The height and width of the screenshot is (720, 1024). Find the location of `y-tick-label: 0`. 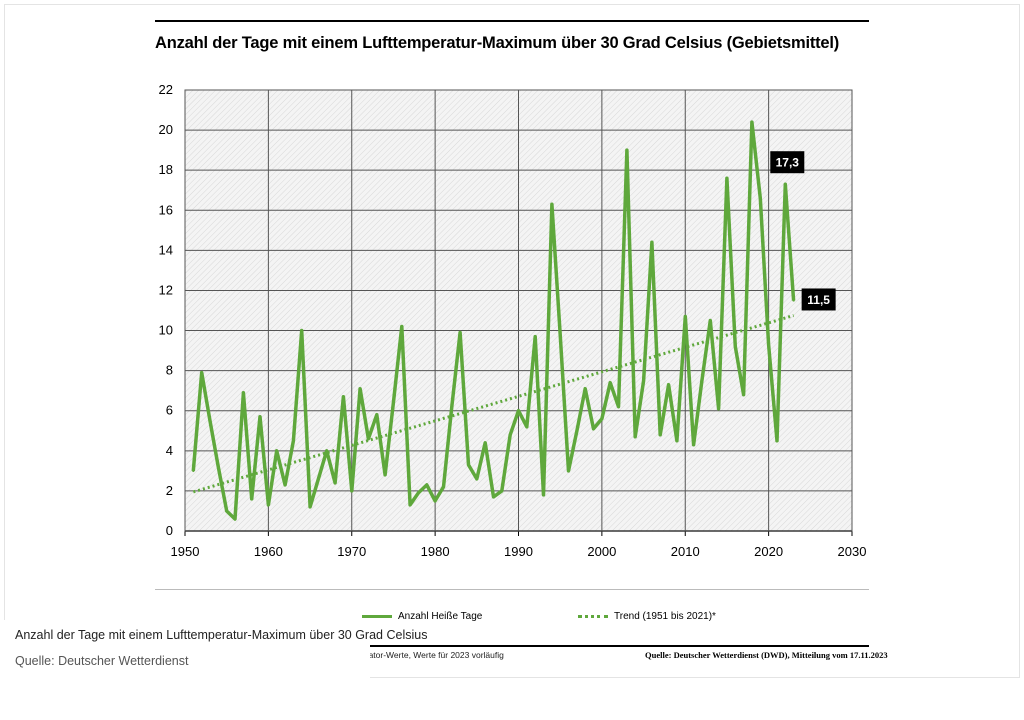

y-tick-label: 0 is located at coordinates (169, 530).